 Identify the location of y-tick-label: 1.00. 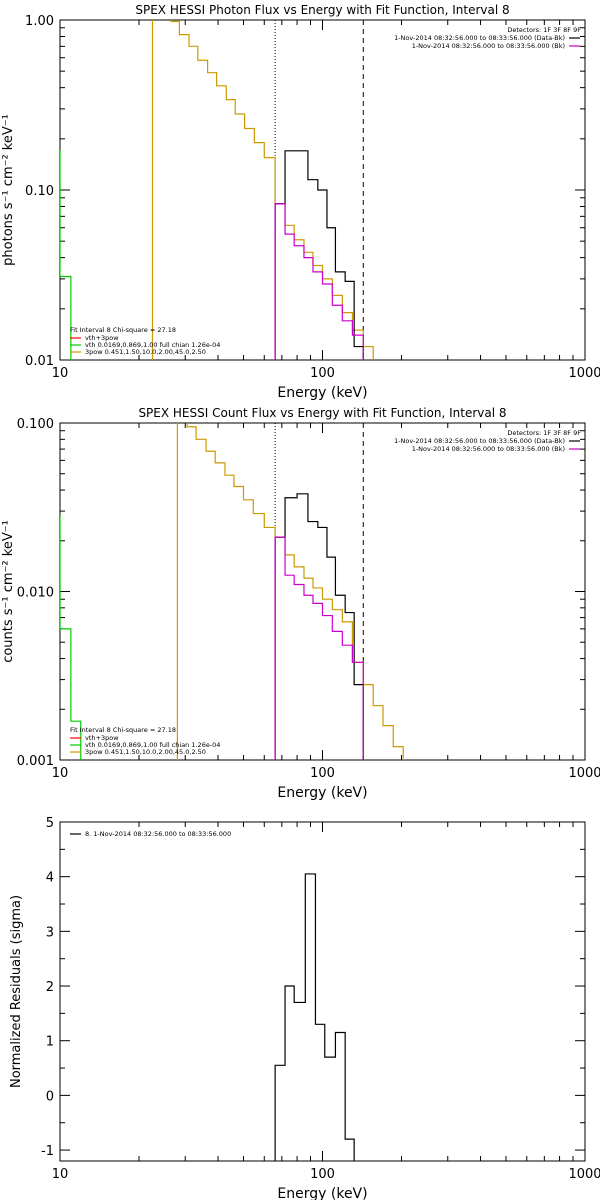
(39, 21).